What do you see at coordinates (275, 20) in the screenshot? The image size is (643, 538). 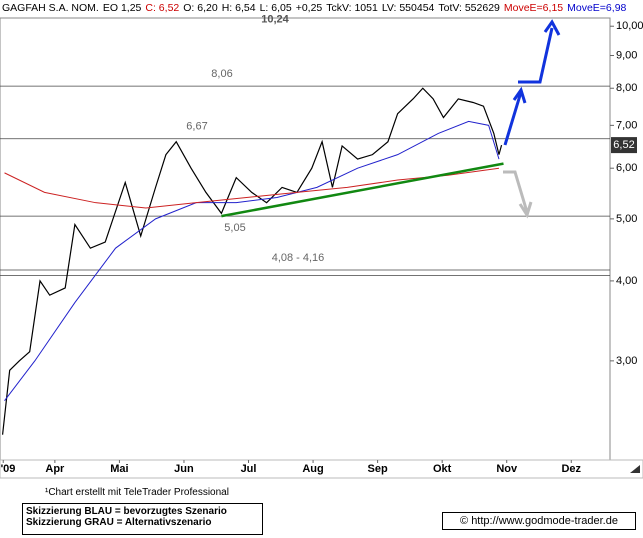 I see `level-label: 10,24` at bounding box center [275, 20].